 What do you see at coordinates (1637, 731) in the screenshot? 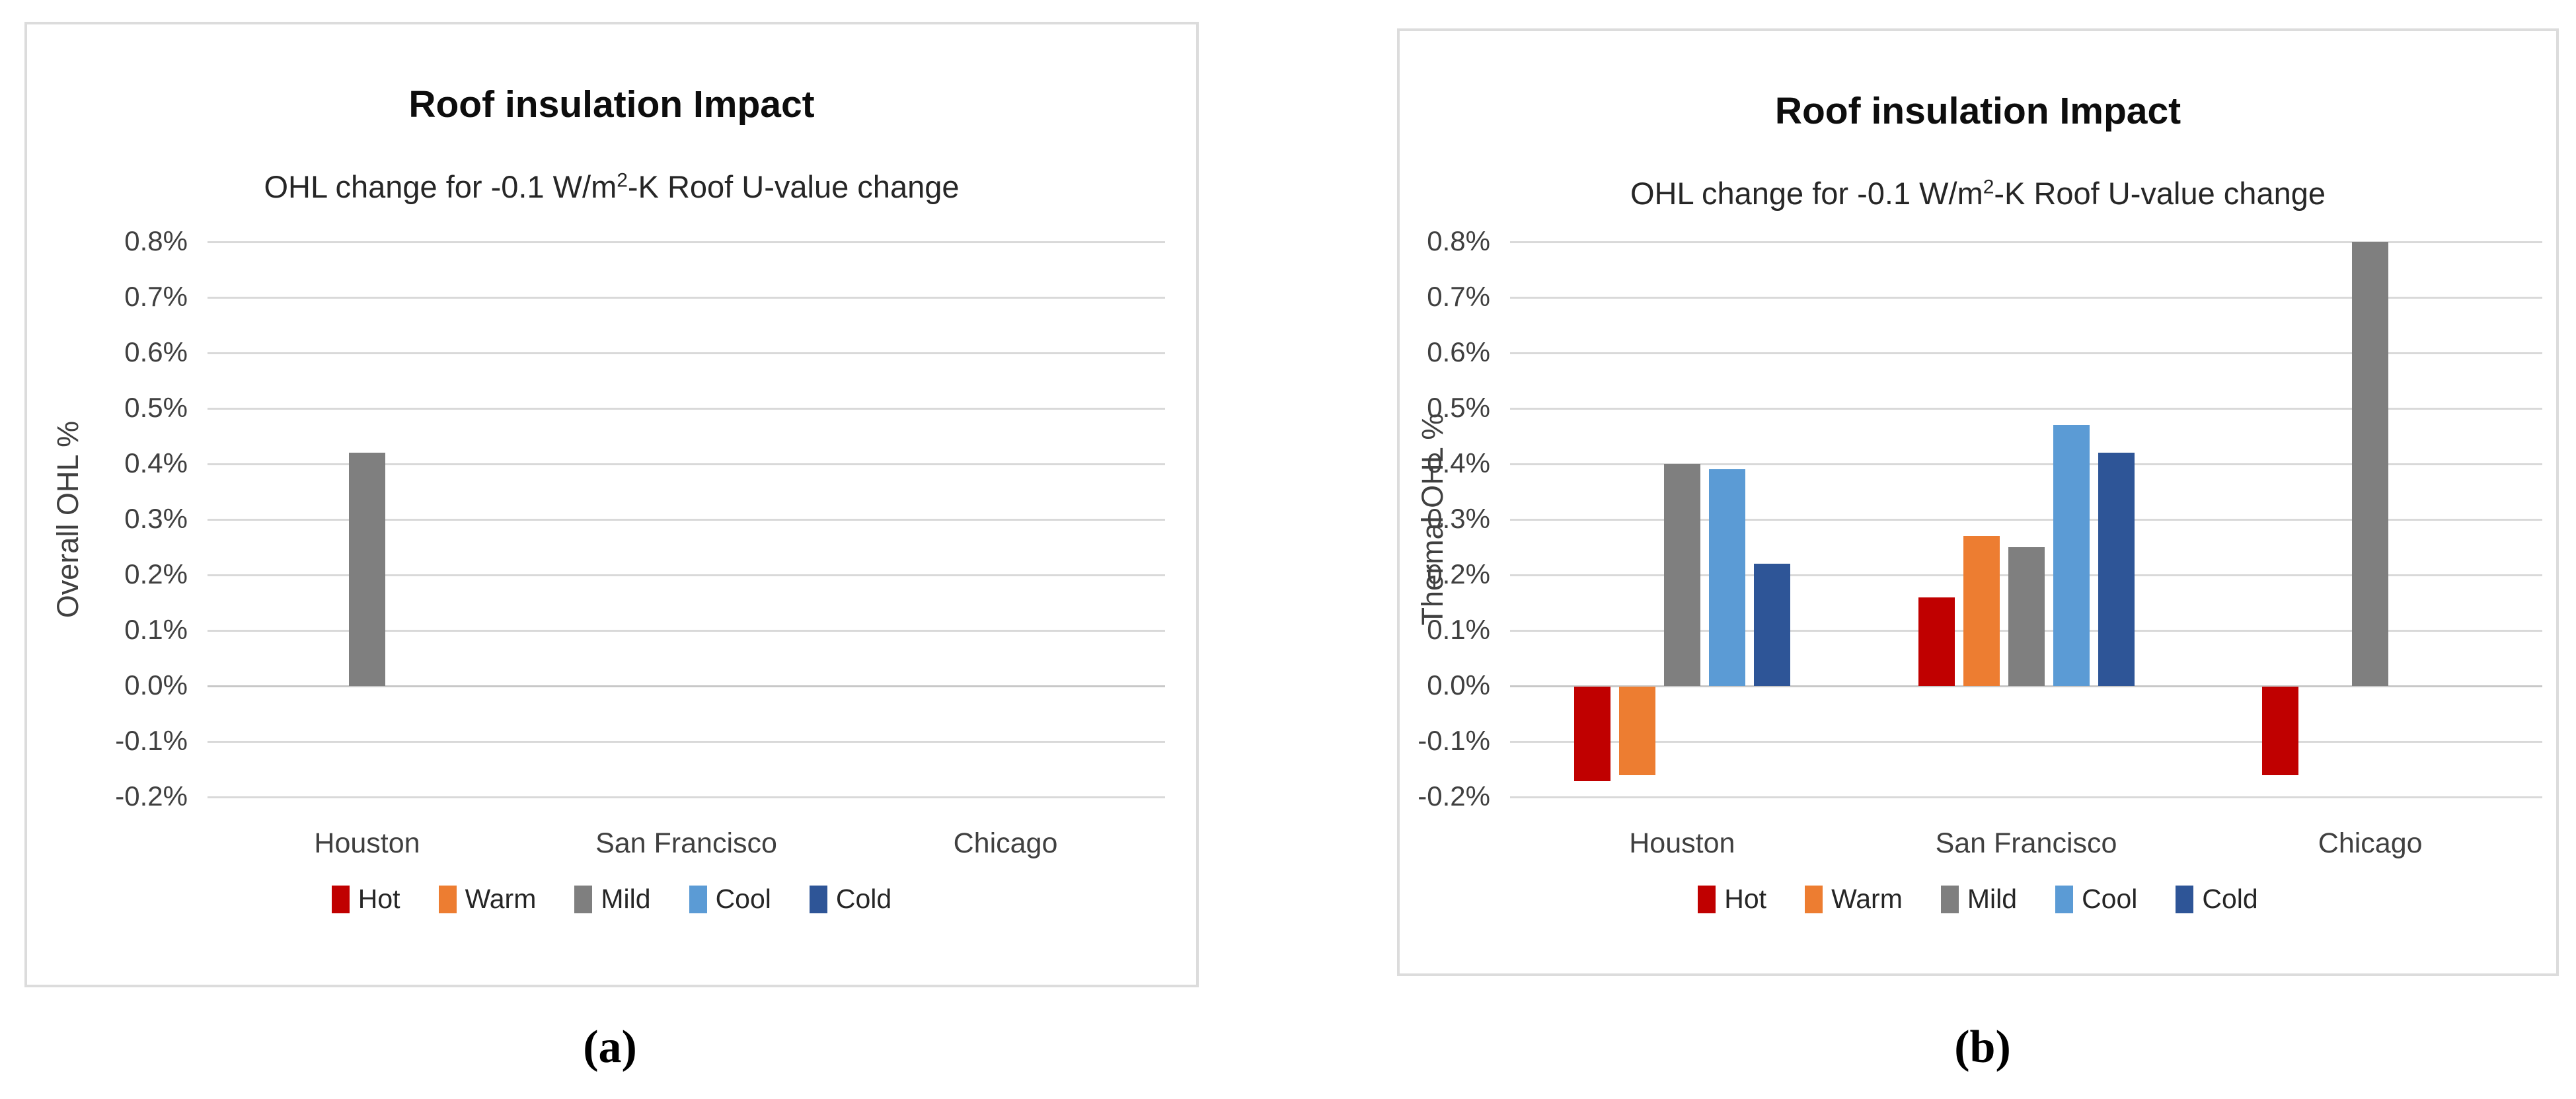
I see `bar-warm-houston` at bounding box center [1637, 731].